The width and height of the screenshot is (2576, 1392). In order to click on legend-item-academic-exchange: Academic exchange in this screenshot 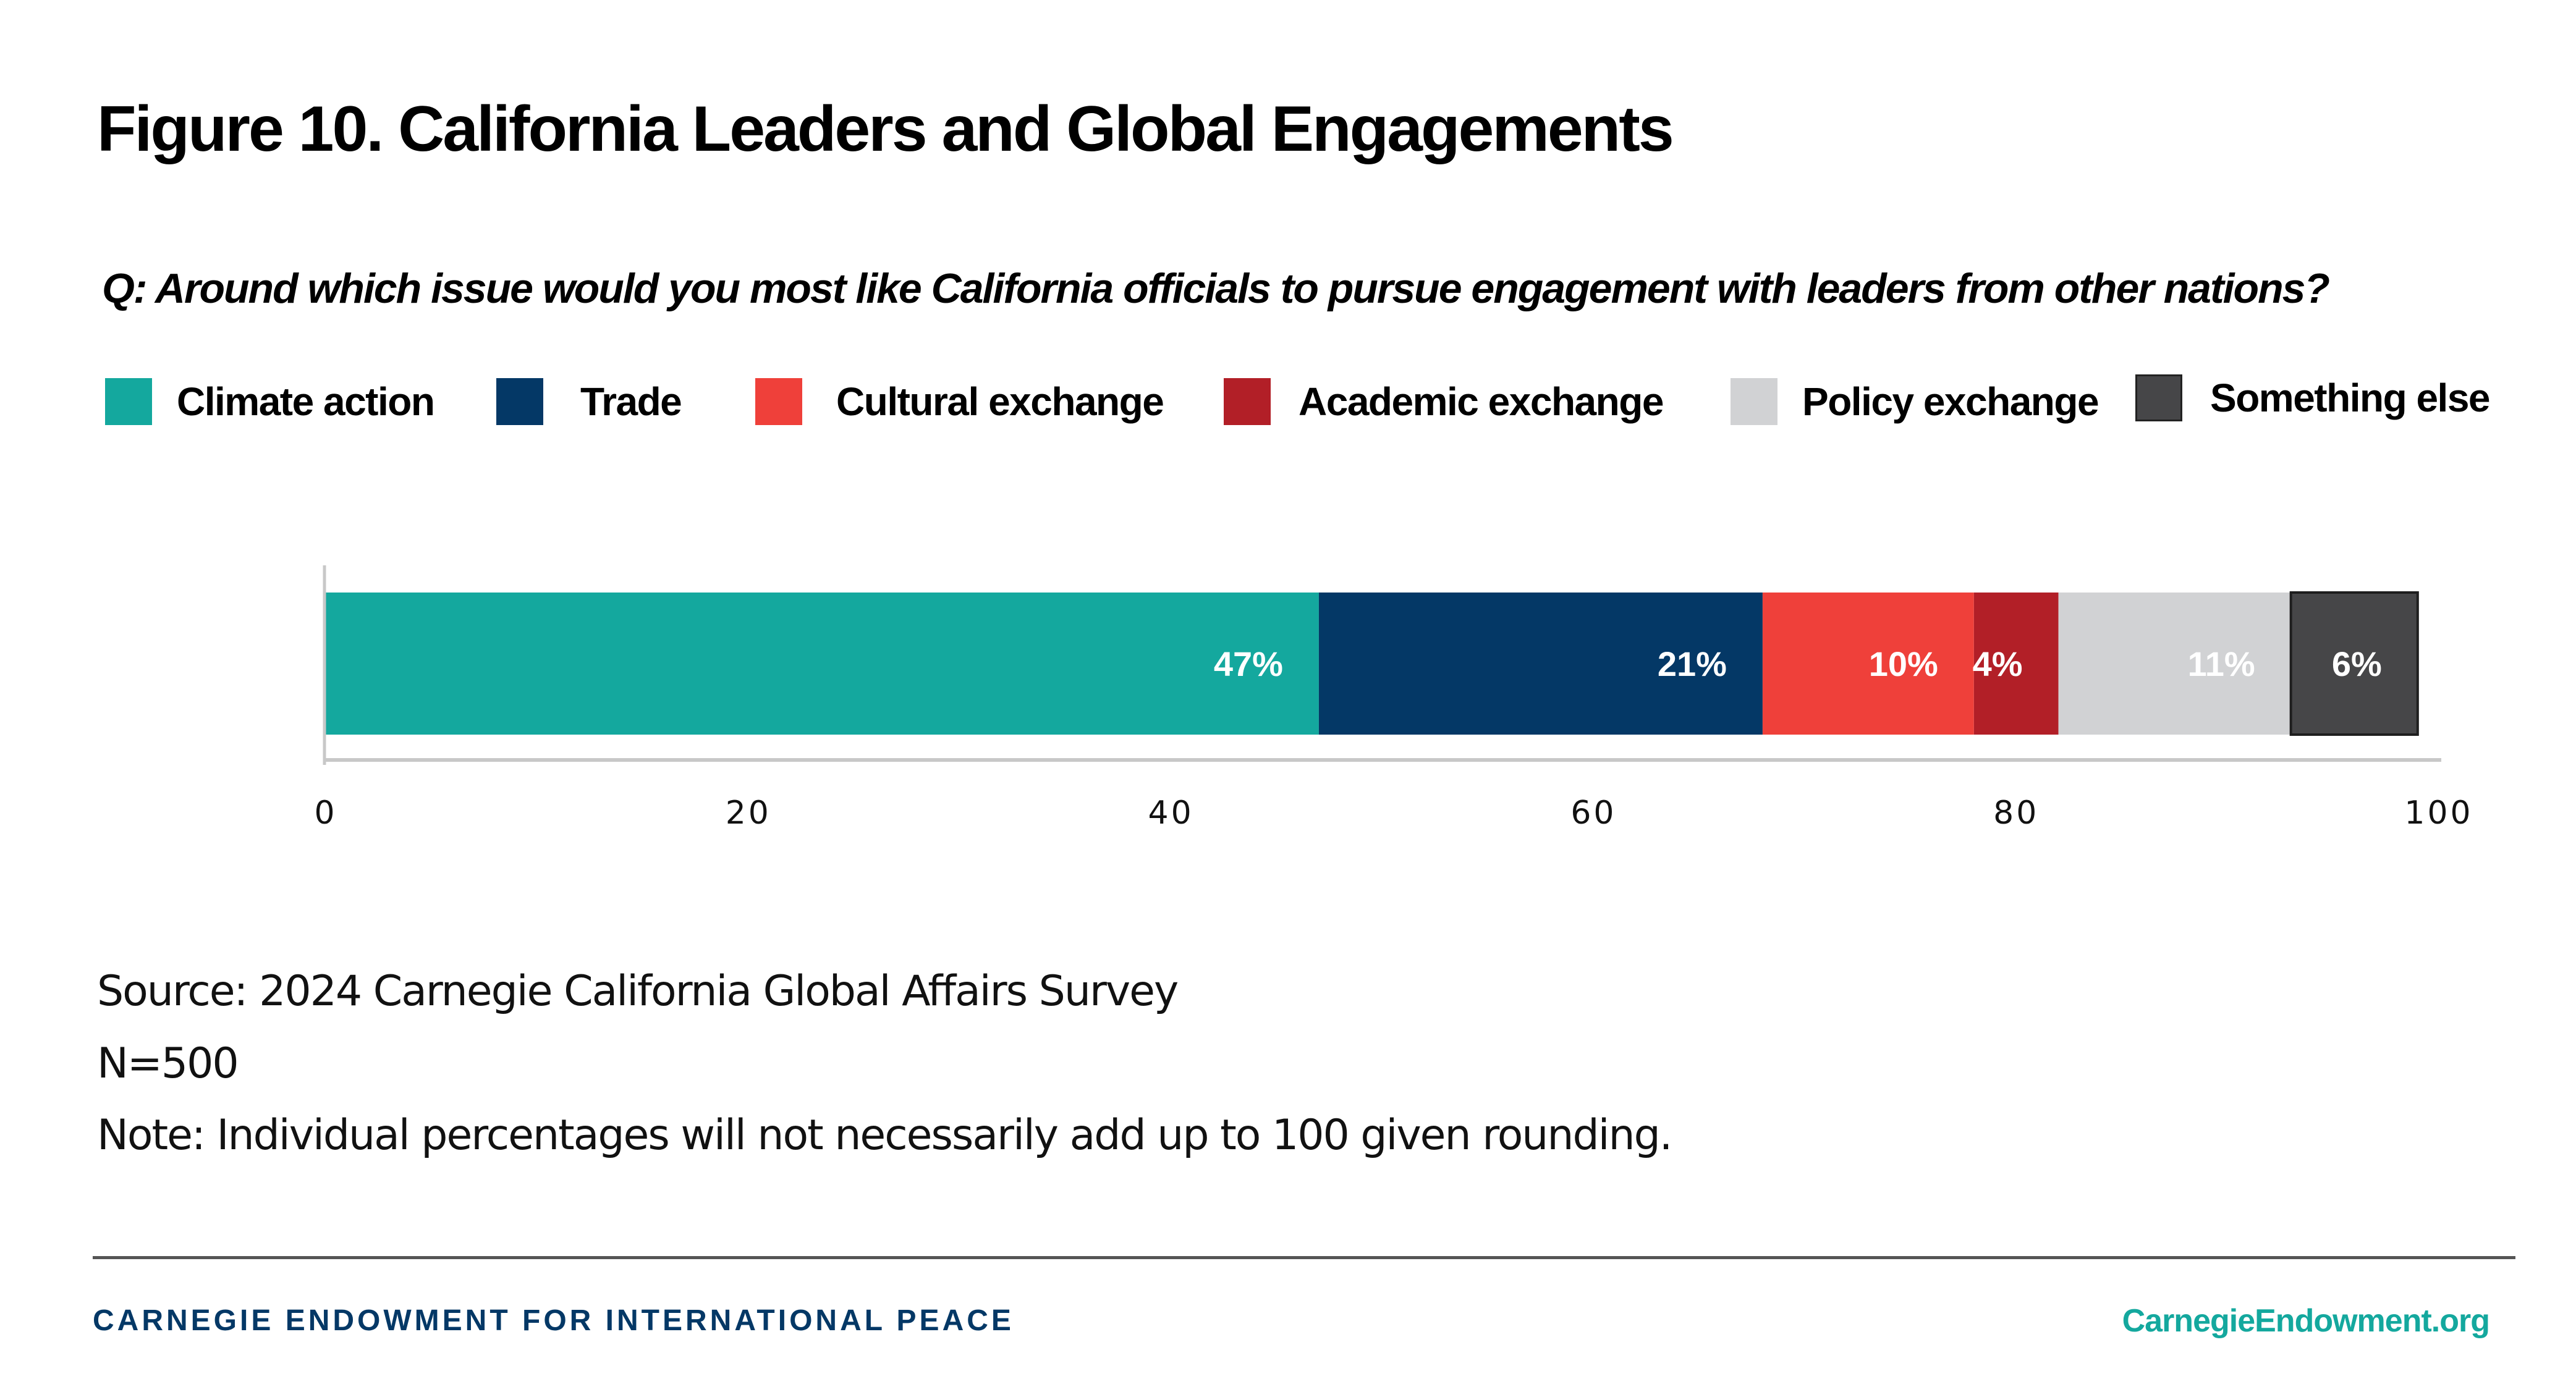, I will do `click(1444, 401)`.